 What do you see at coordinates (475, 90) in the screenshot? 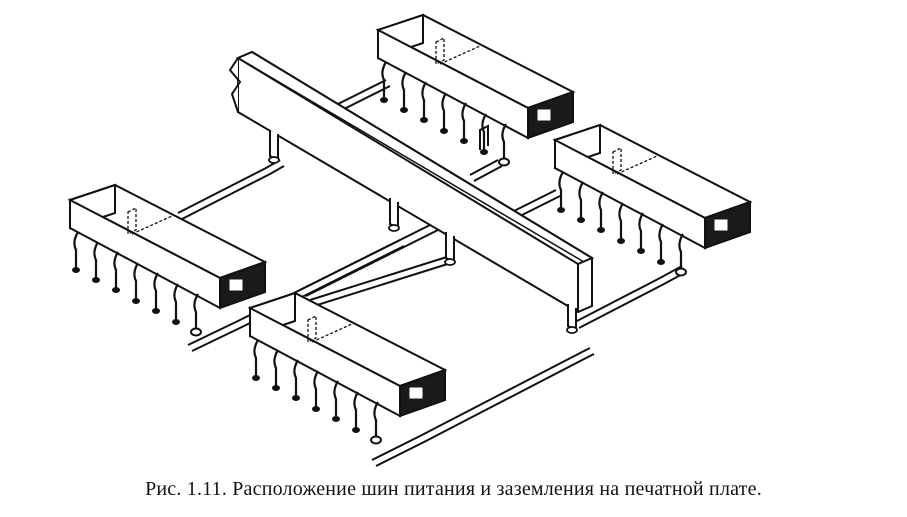
I see `chip-top` at bounding box center [475, 90].